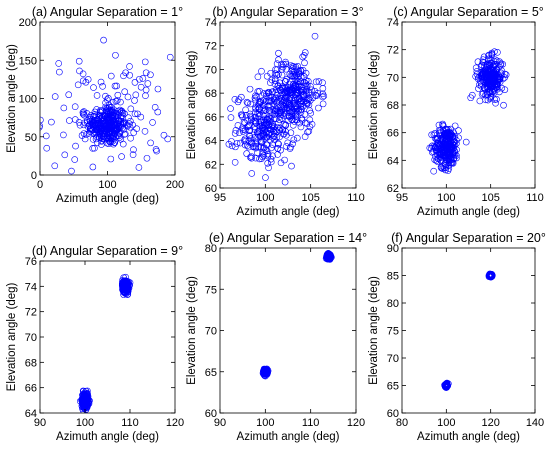 This screenshot has height=449, width=550. Describe the element at coordinates (40, 423) in the screenshot. I see `x-tick-label: 90` at that location.